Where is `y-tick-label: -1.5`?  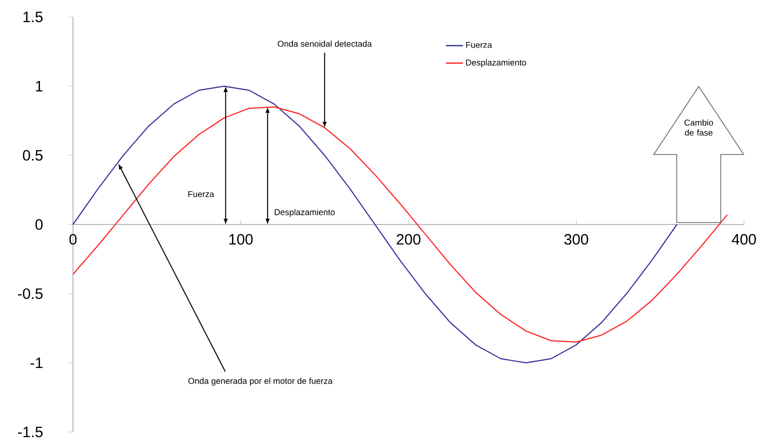
y-tick-label: -1.5 is located at coordinates (30, 432).